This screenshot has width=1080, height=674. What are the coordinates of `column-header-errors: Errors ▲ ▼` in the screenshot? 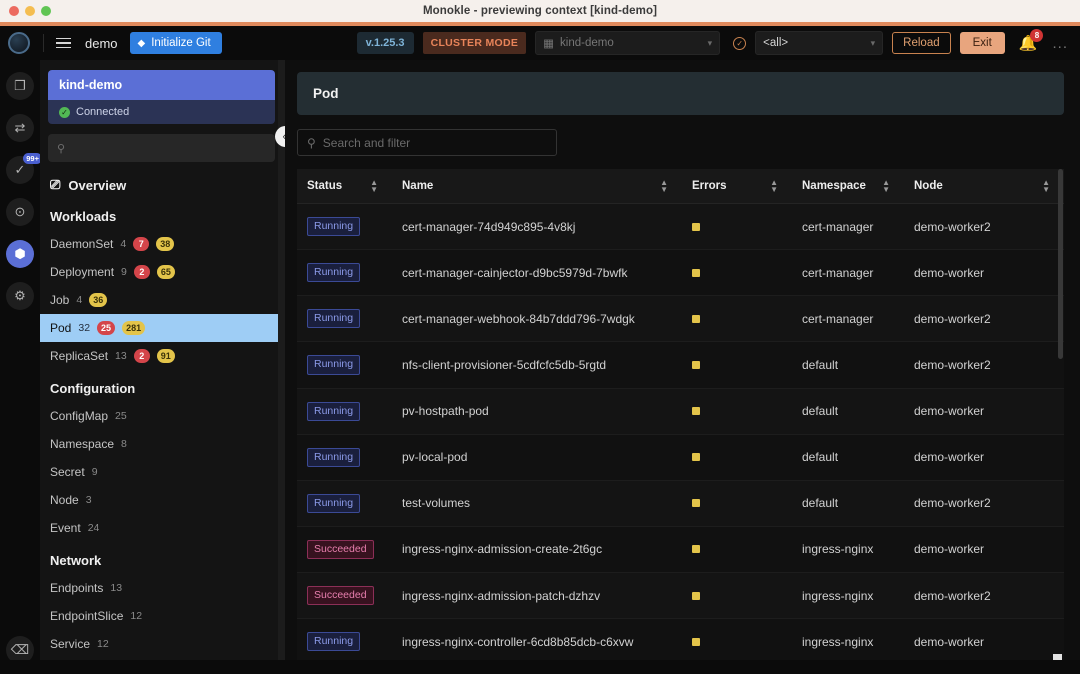 It's located at (737, 186).